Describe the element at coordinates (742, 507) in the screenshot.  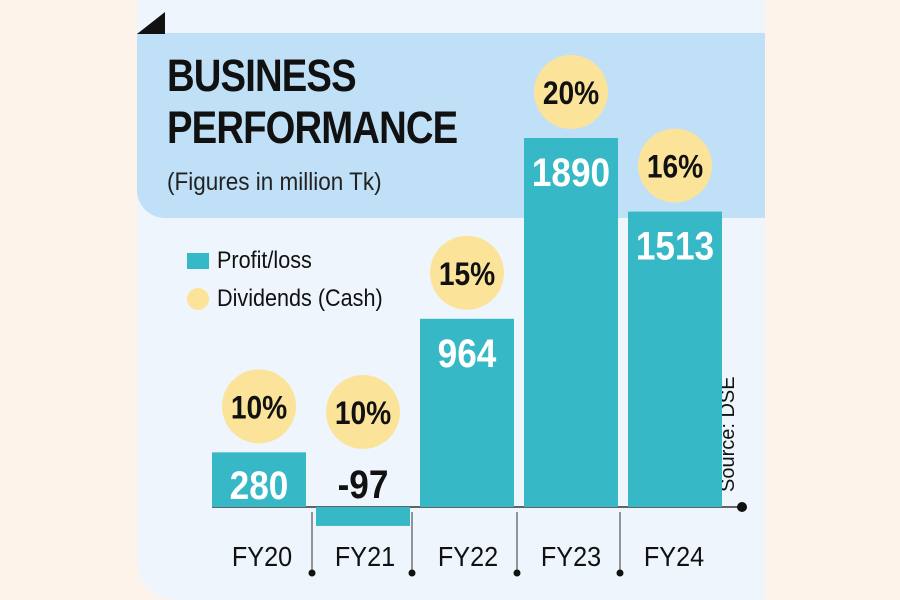
I see `axis-end-dot` at that location.